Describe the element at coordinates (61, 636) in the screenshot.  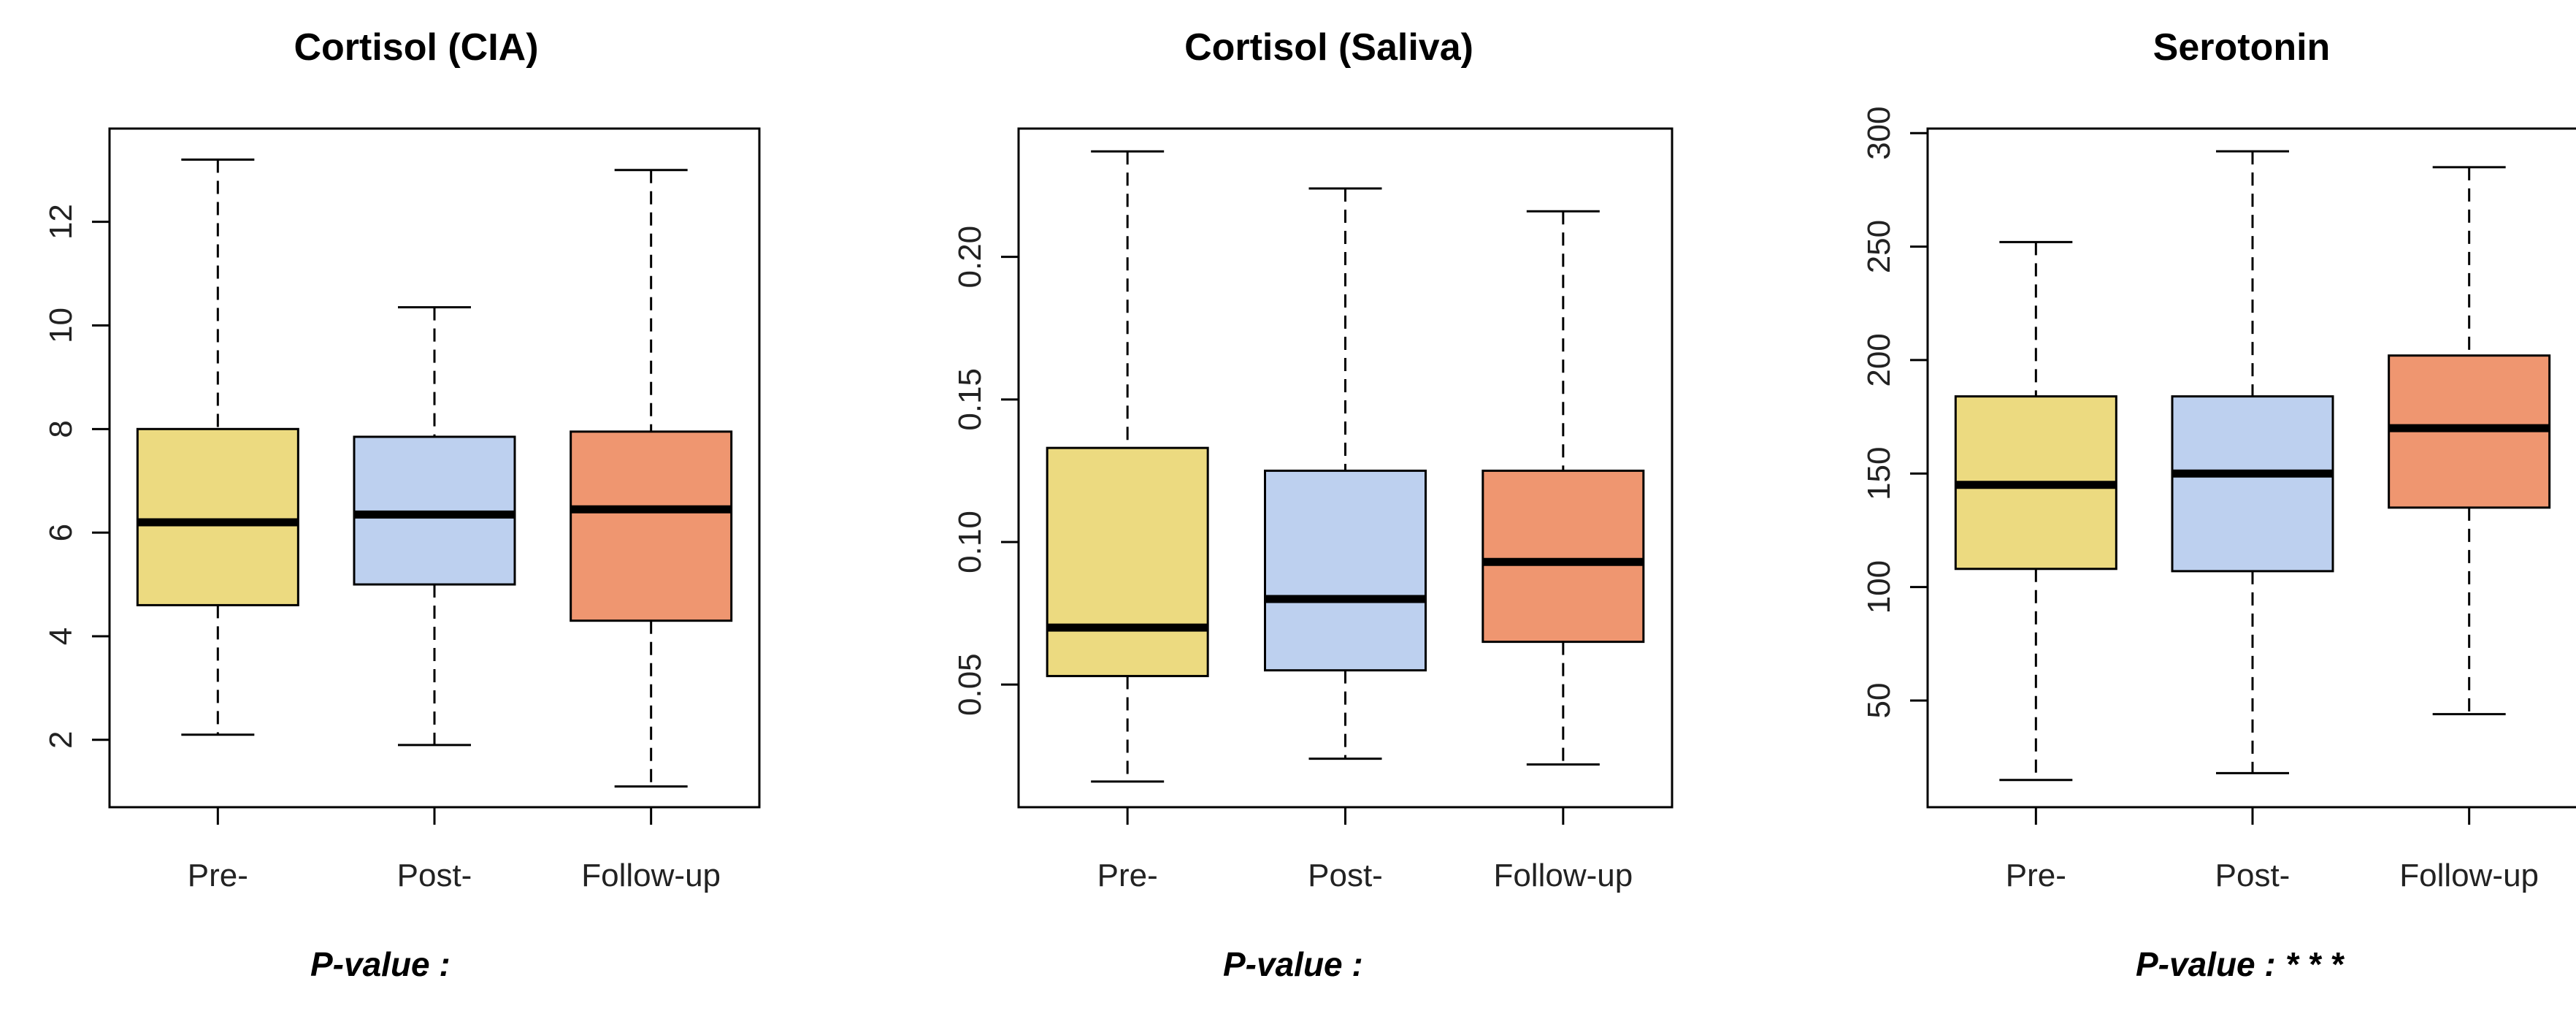
I see `y-tick-label: 4` at that location.